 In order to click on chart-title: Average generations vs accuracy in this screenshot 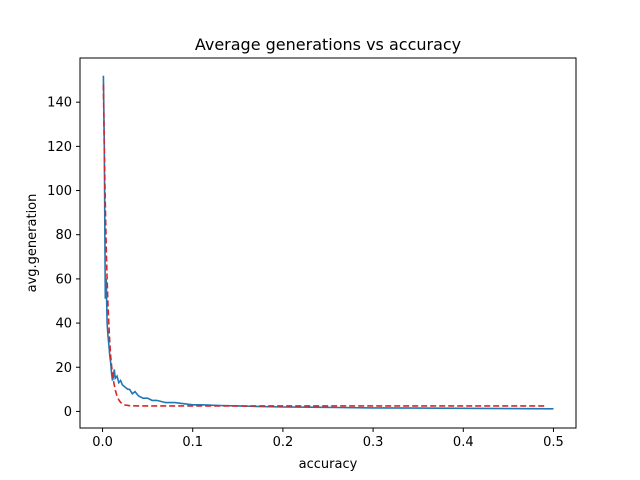, I will do `click(328, 44)`.